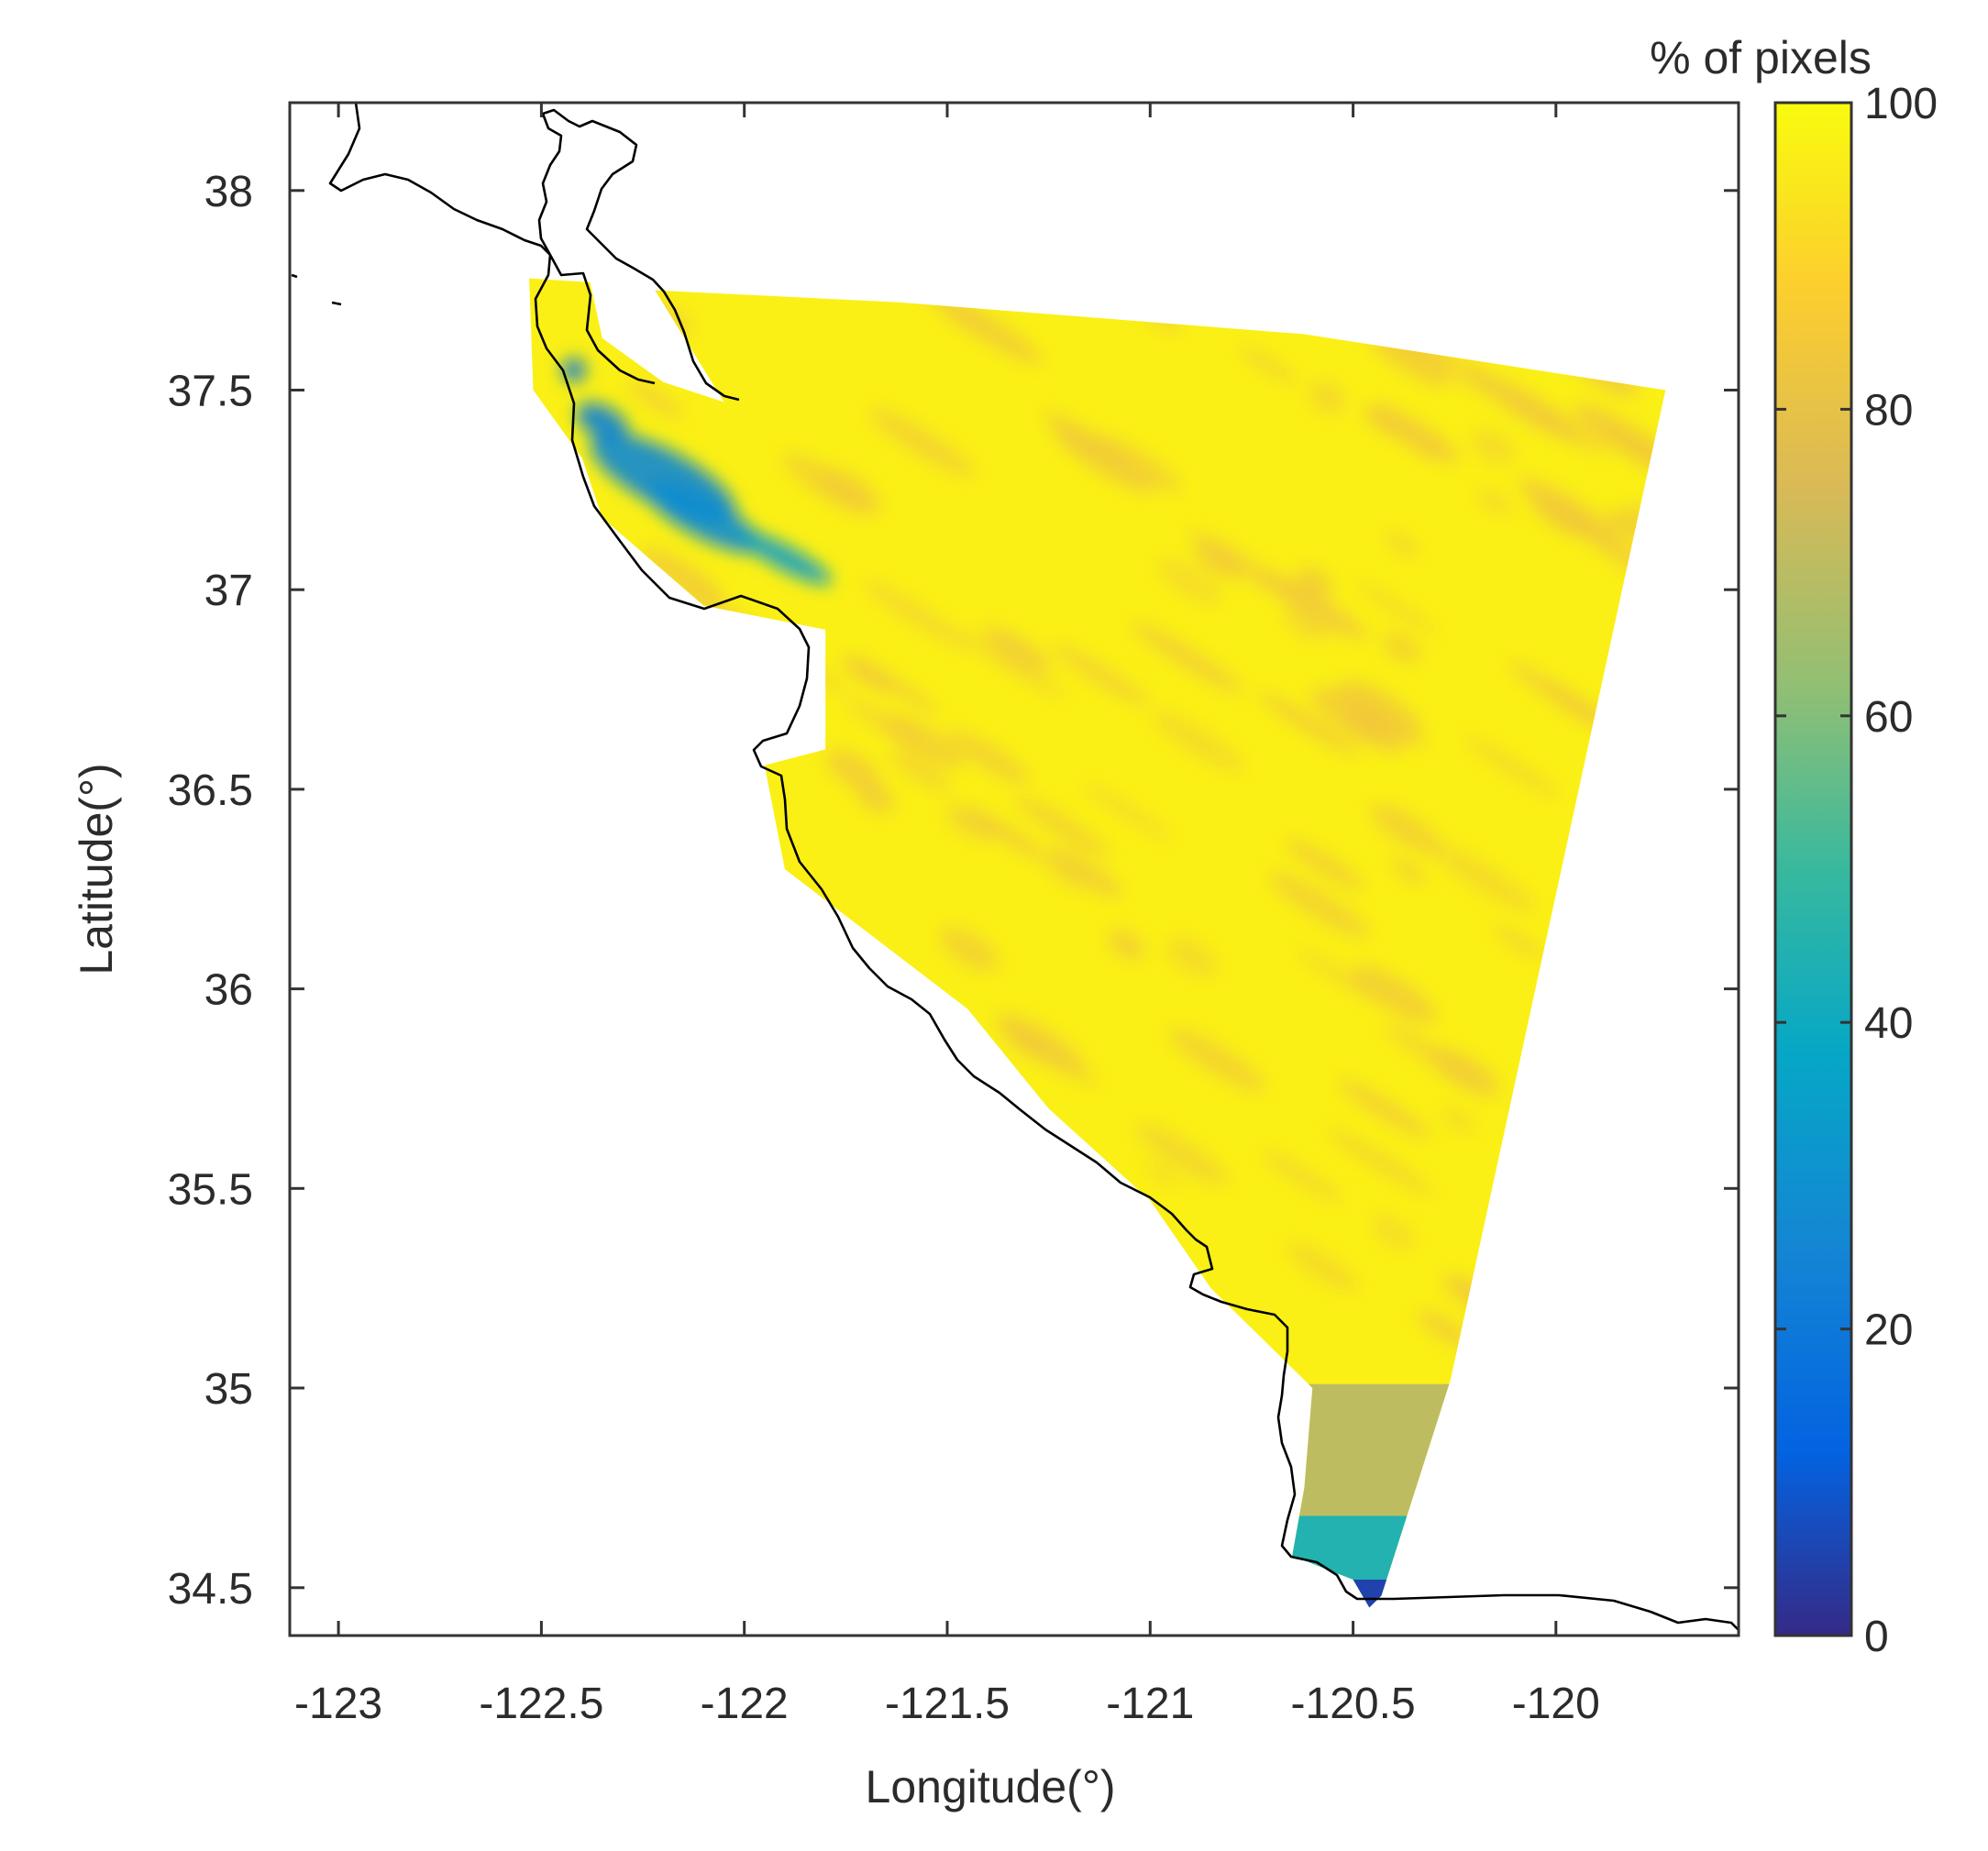  Describe the element at coordinates (1150, 1704) in the screenshot. I see `x-tick-label: -121` at that location.